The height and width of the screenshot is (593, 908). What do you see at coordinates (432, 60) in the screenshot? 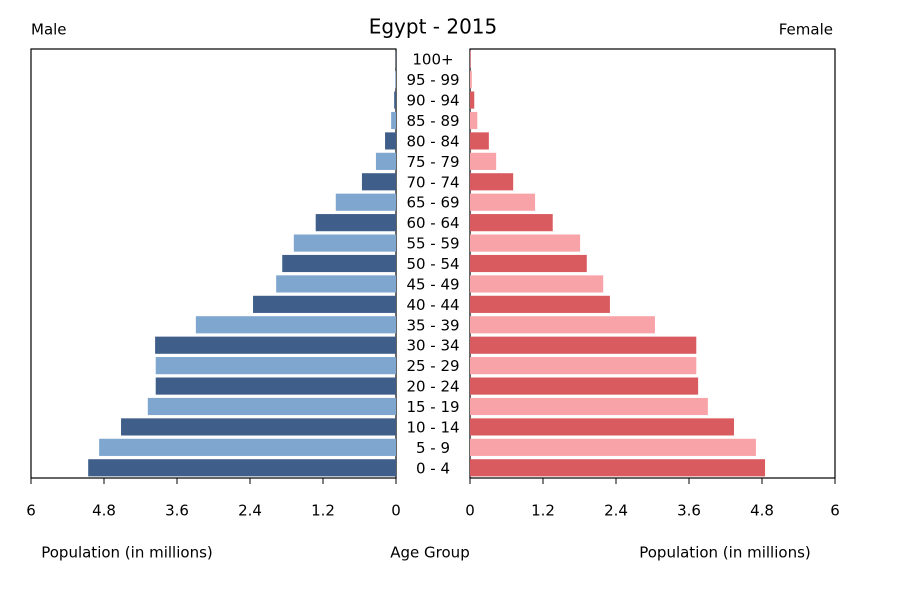
I see `age-group-label: 100+` at bounding box center [432, 60].